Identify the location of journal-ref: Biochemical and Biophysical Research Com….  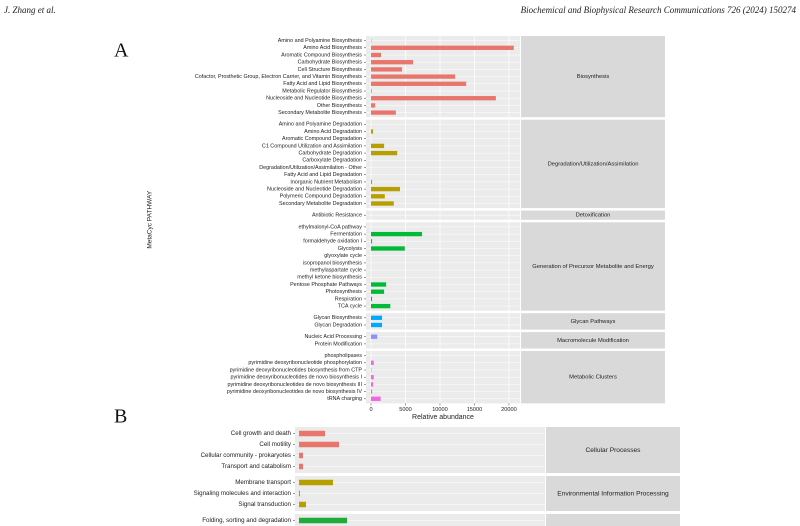
(659, 10).